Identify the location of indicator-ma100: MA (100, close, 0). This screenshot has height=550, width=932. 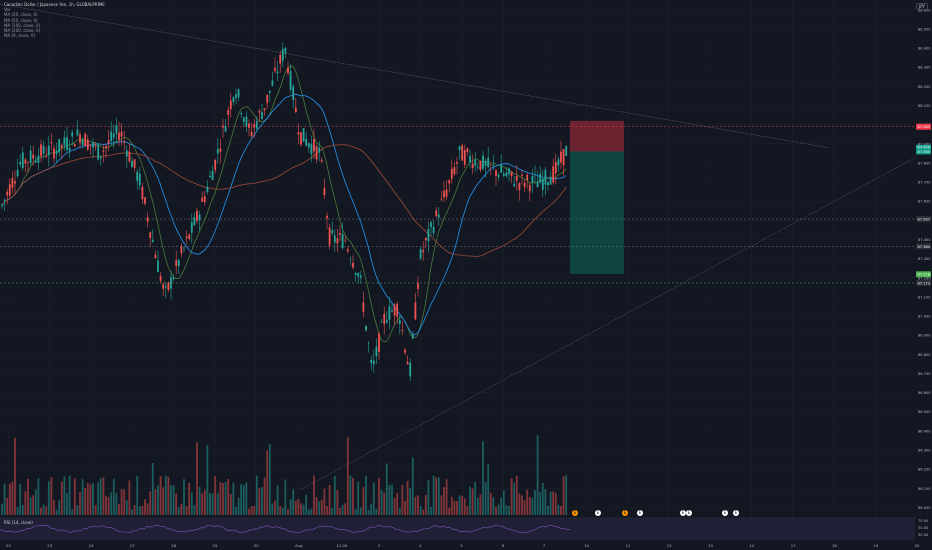
(22, 25).